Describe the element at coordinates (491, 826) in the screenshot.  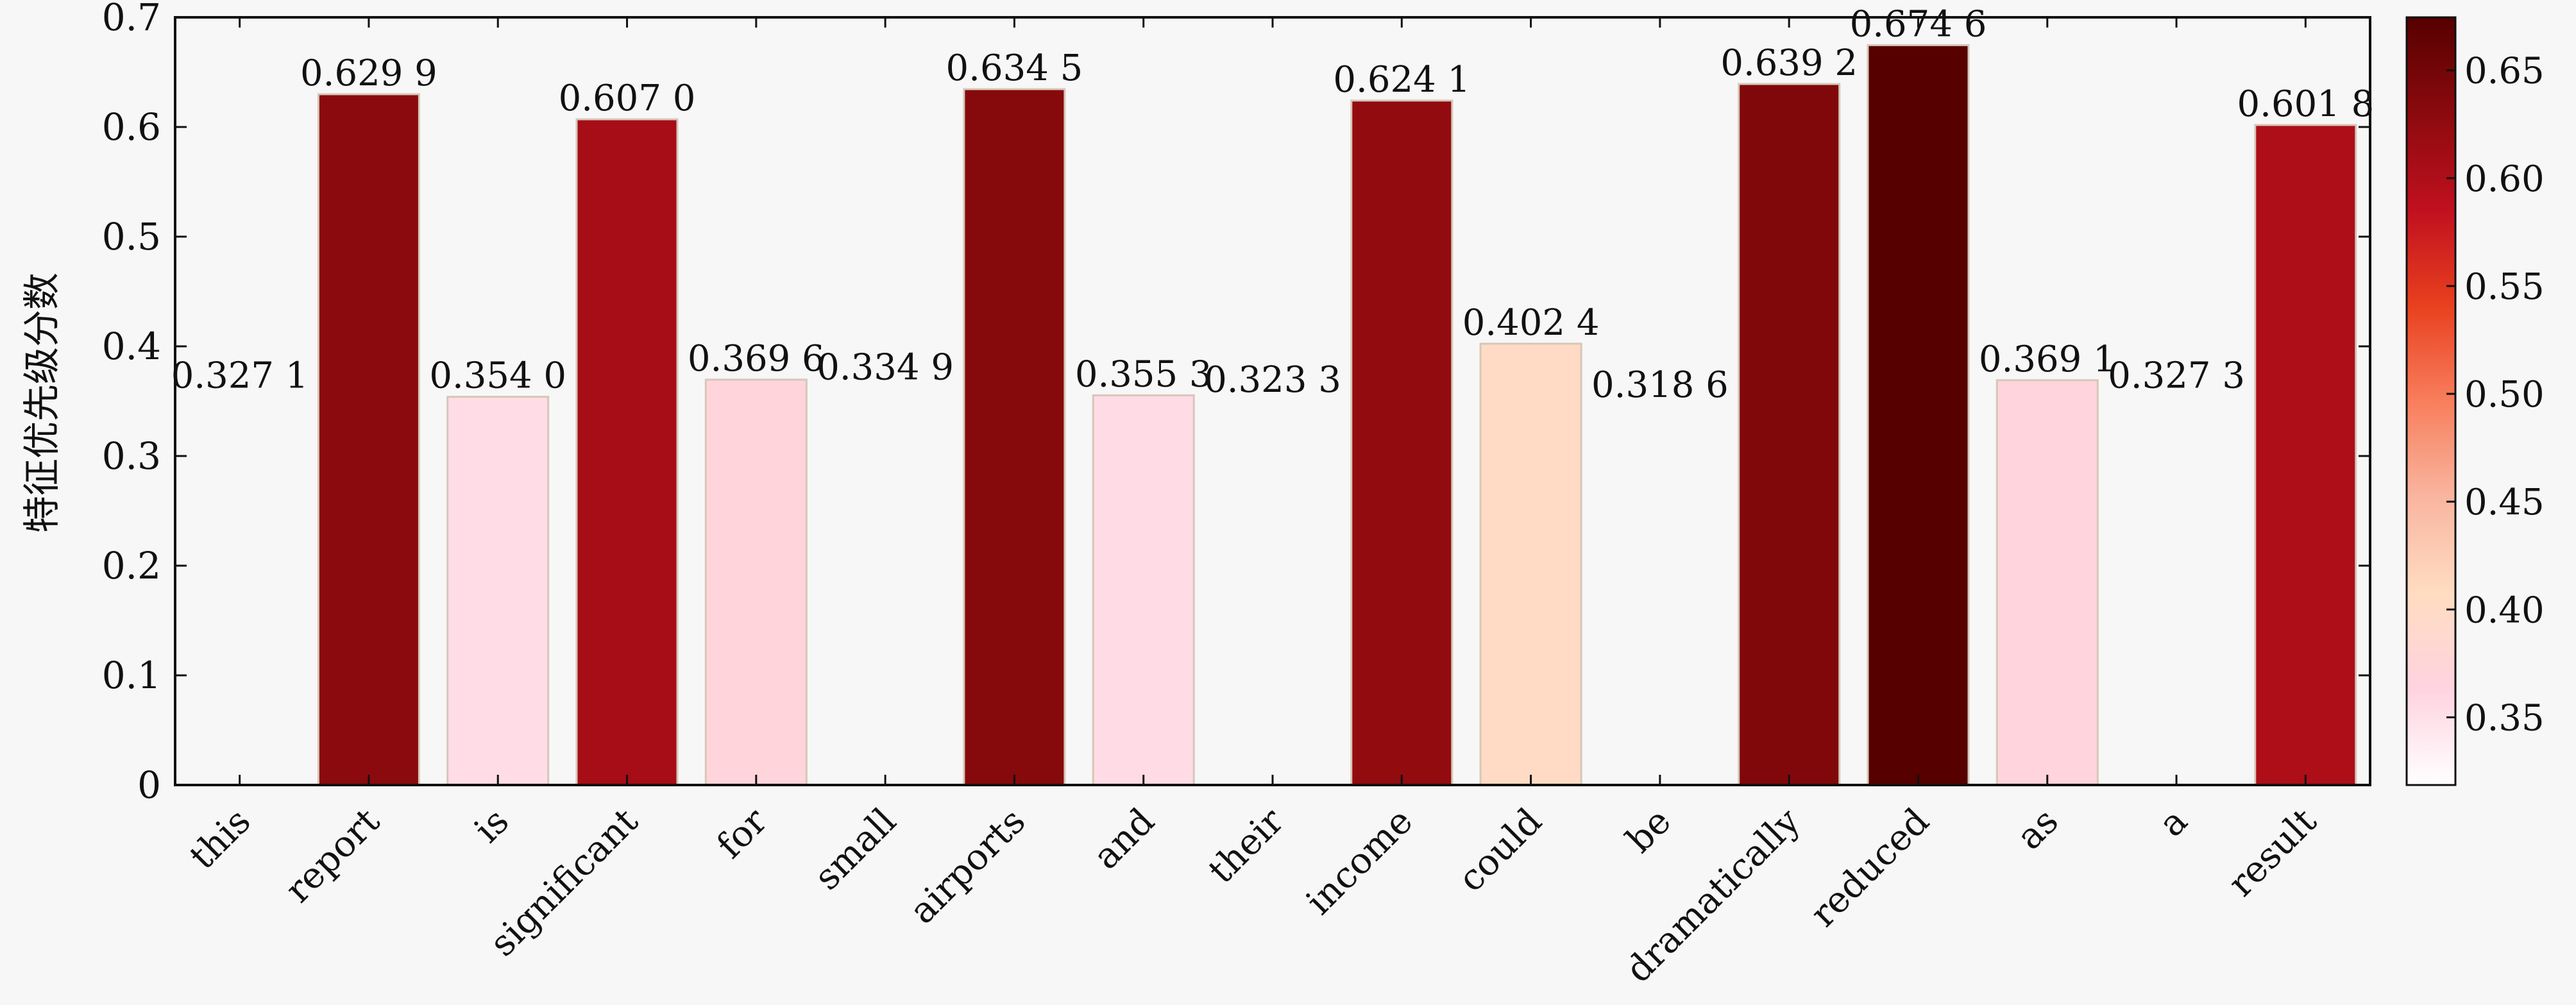
I see `x-tick-label-is: is` at that location.